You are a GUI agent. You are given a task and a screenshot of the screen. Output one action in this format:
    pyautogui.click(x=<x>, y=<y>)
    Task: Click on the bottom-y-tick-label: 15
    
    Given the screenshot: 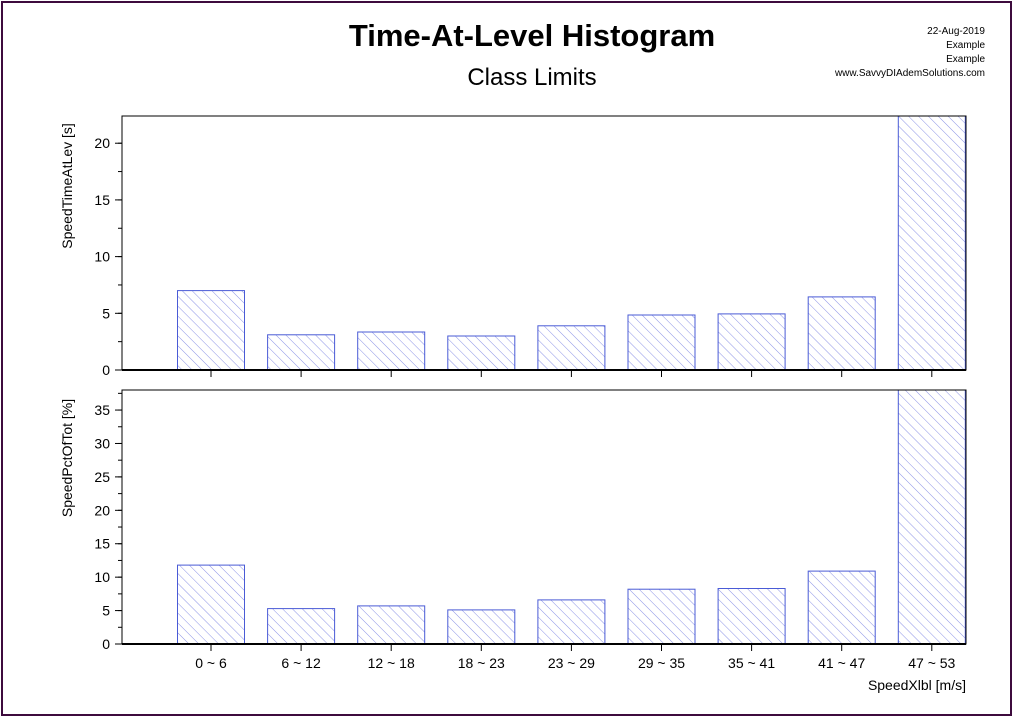 What is the action you would take?
    pyautogui.click(x=102, y=544)
    